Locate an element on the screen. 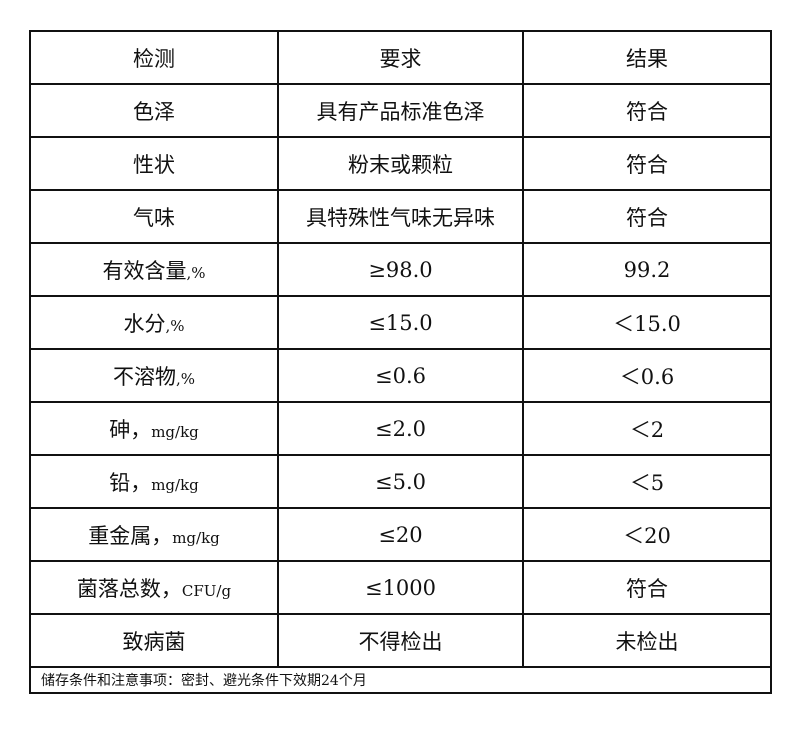 Image resolution: width=800 pixels, height=750 pixels. requirement-cell: 具有产品标准色泽 is located at coordinates (400, 110).